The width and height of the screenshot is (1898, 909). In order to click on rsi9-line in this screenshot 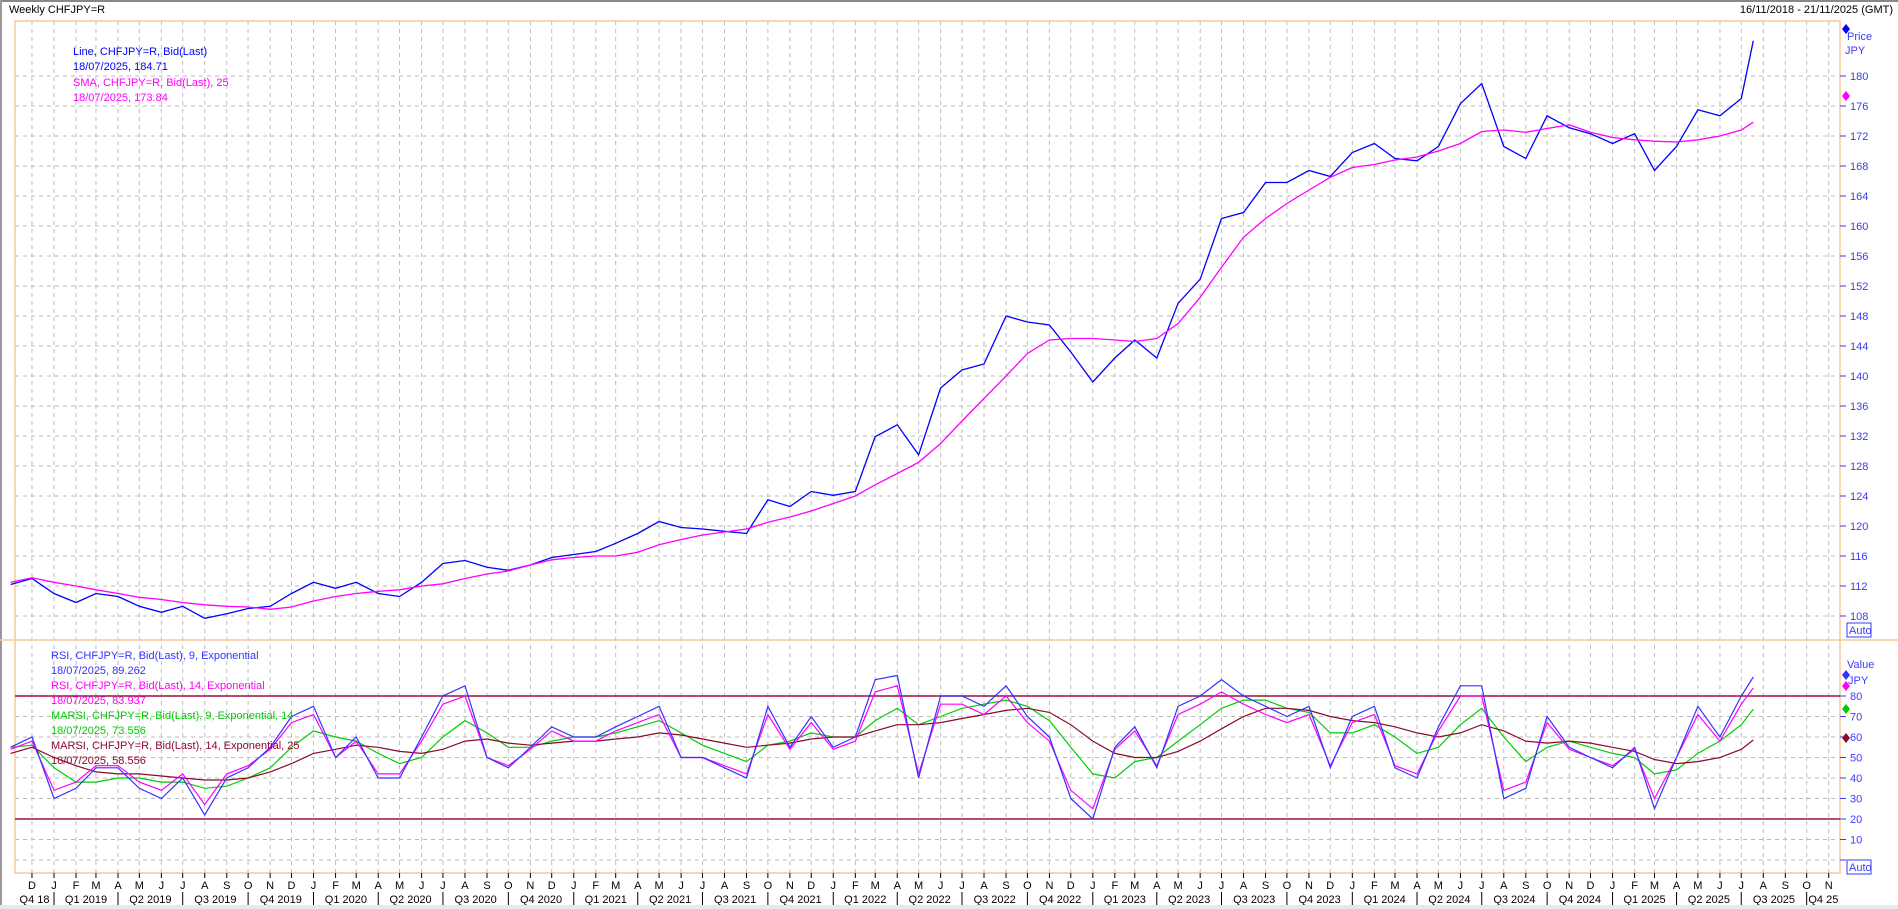, I will do `click(882, 747)`.